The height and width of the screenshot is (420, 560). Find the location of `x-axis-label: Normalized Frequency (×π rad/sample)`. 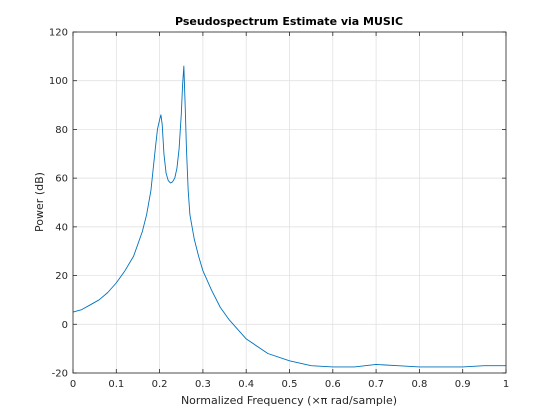

x-axis-label: Normalized Frequency (×π rad/sample) is located at coordinates (289, 400).